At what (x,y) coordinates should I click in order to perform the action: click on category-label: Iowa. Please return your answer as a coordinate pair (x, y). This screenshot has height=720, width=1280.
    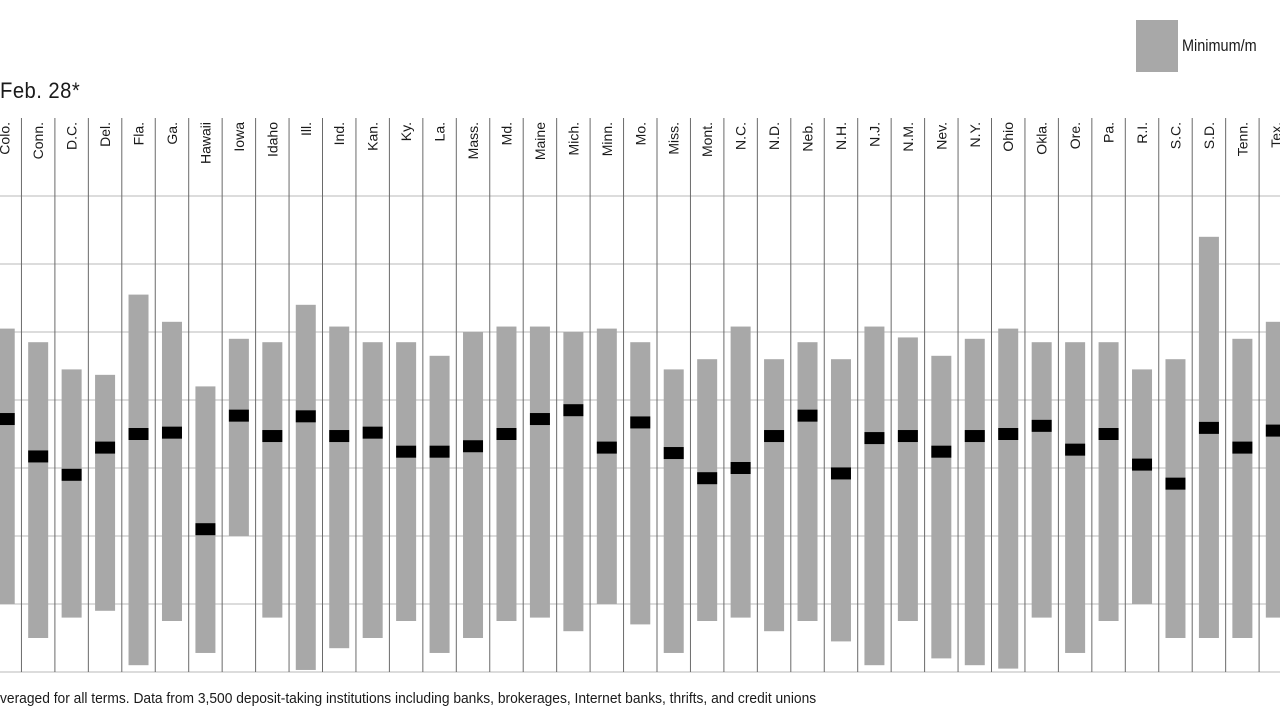
    Looking at the image, I should click on (239, 137).